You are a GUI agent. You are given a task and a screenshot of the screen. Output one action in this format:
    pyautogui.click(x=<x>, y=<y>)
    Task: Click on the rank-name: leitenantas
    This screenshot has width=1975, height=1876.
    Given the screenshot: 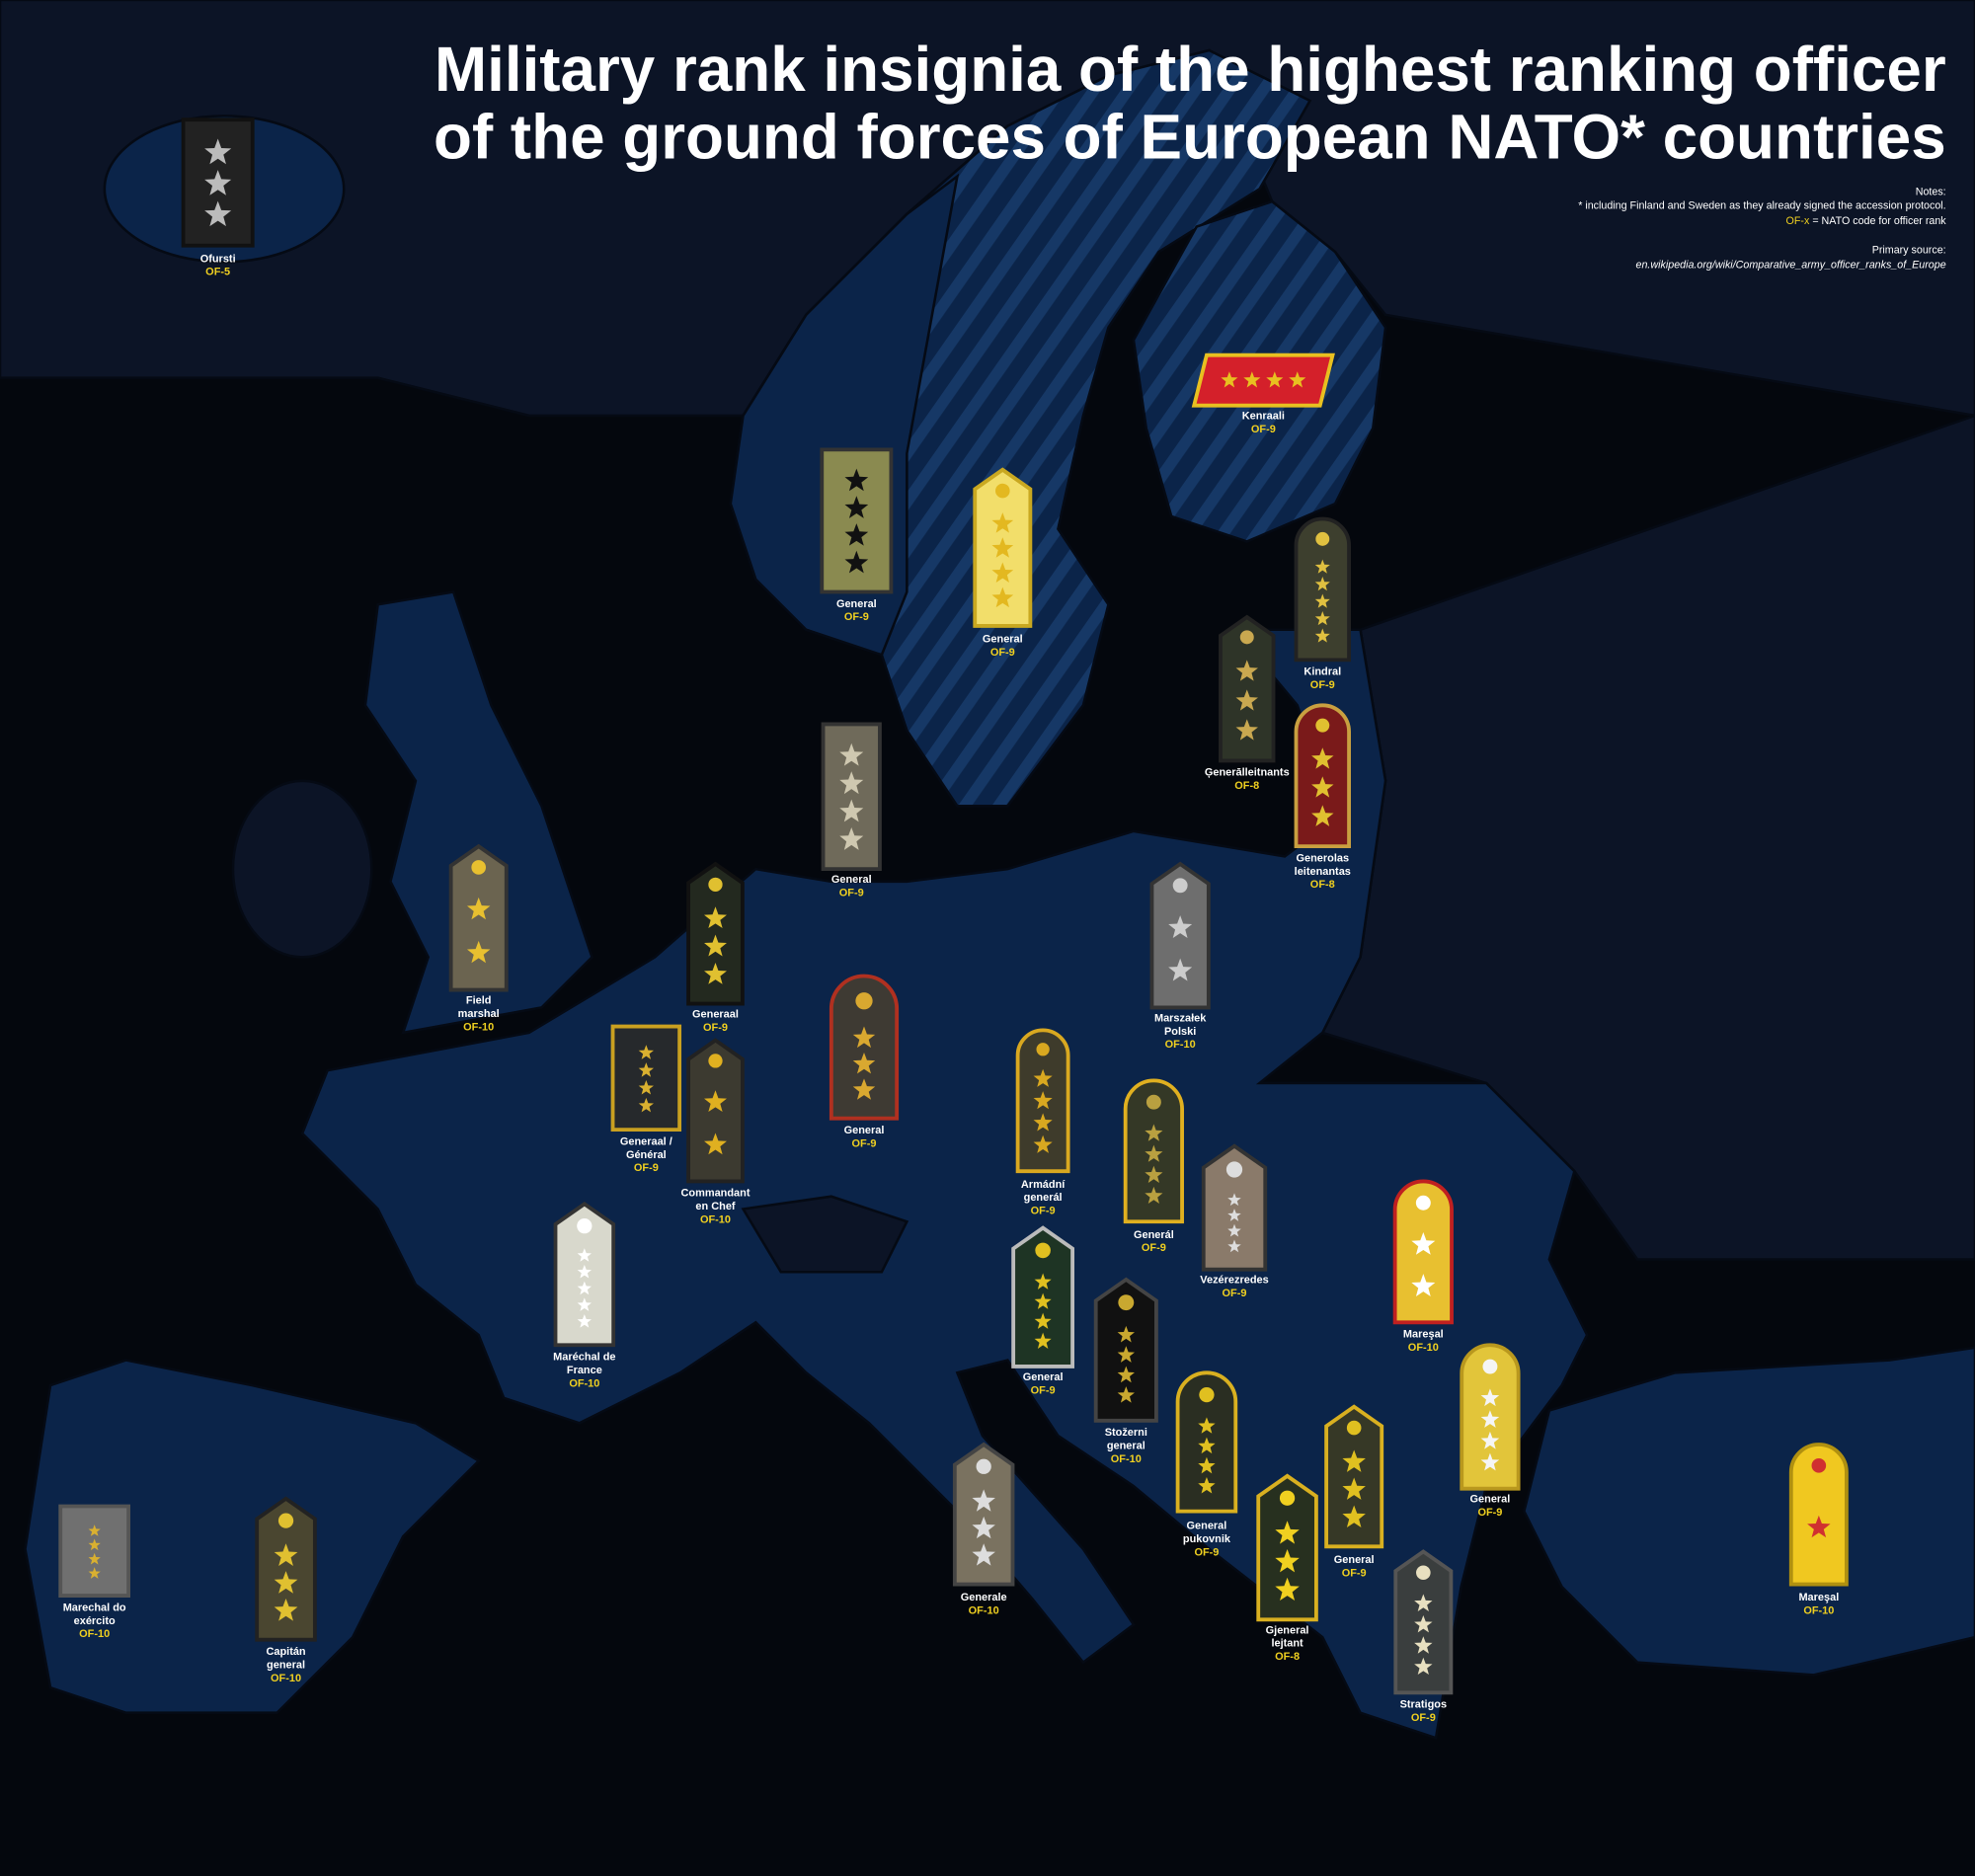 What is the action you would take?
    pyautogui.click(x=1323, y=872)
    